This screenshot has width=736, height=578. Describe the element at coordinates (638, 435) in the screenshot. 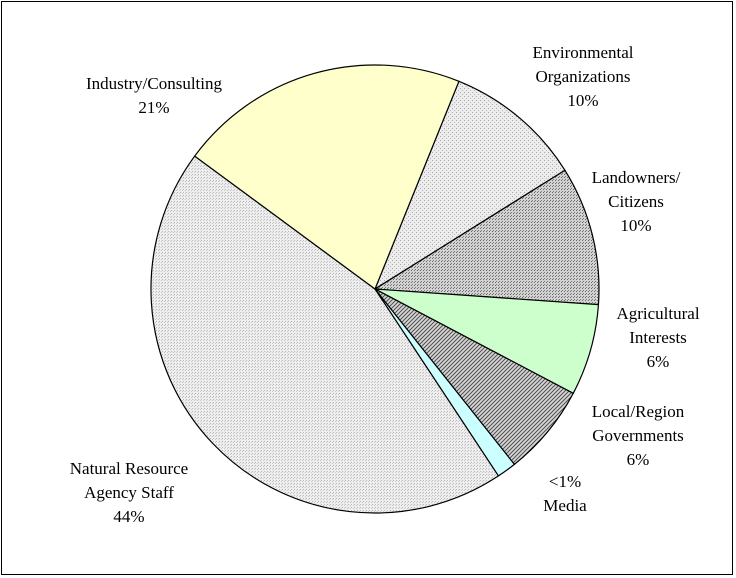

I see `slice-label-local-region-governments: Local/Region Governments 6%` at that location.